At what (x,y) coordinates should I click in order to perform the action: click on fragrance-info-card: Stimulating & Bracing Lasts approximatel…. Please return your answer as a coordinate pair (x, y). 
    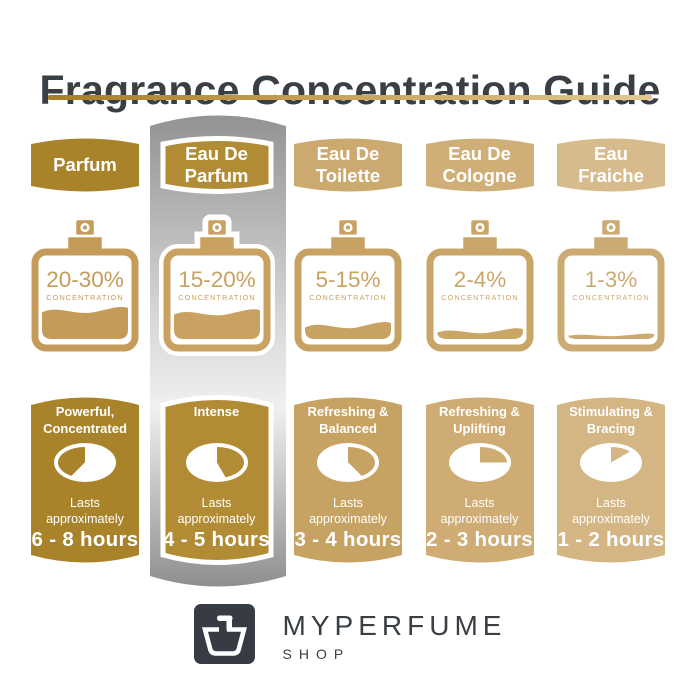
    Looking at the image, I should click on (611, 480).